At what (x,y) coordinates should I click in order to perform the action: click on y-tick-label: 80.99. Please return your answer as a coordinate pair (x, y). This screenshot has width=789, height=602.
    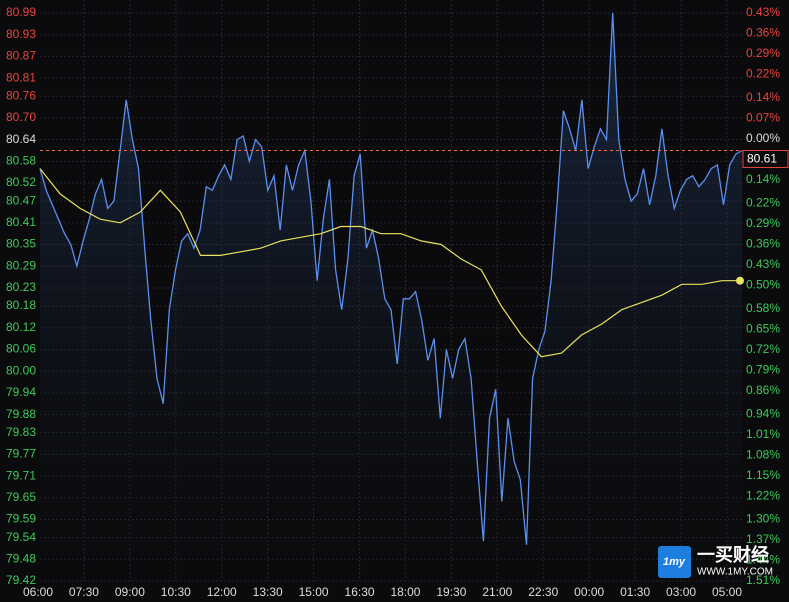
    Looking at the image, I should click on (21, 12).